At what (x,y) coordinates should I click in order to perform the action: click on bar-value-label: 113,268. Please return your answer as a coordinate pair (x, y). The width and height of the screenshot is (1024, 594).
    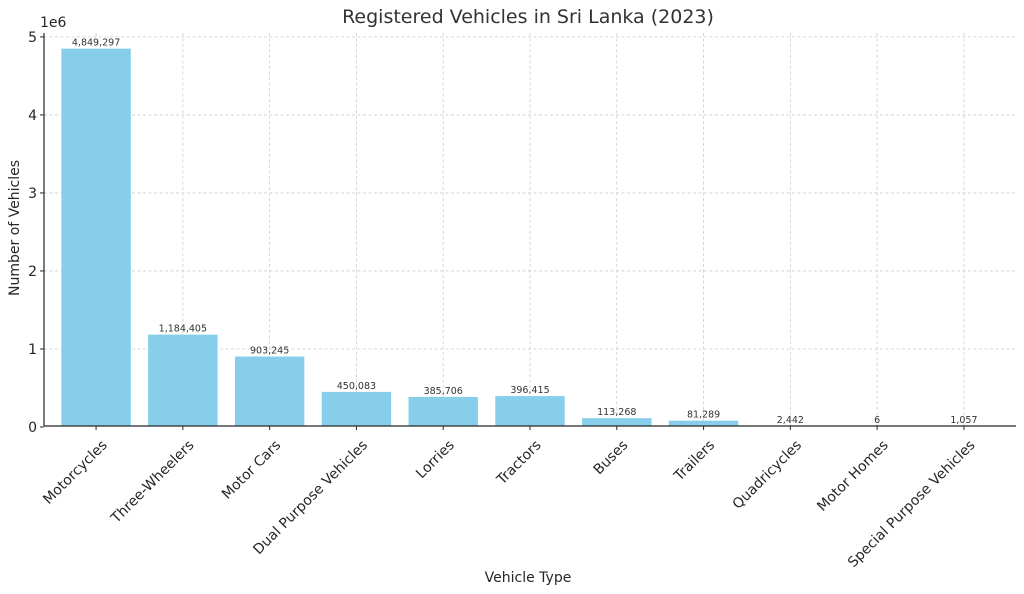
    Looking at the image, I should click on (616, 412).